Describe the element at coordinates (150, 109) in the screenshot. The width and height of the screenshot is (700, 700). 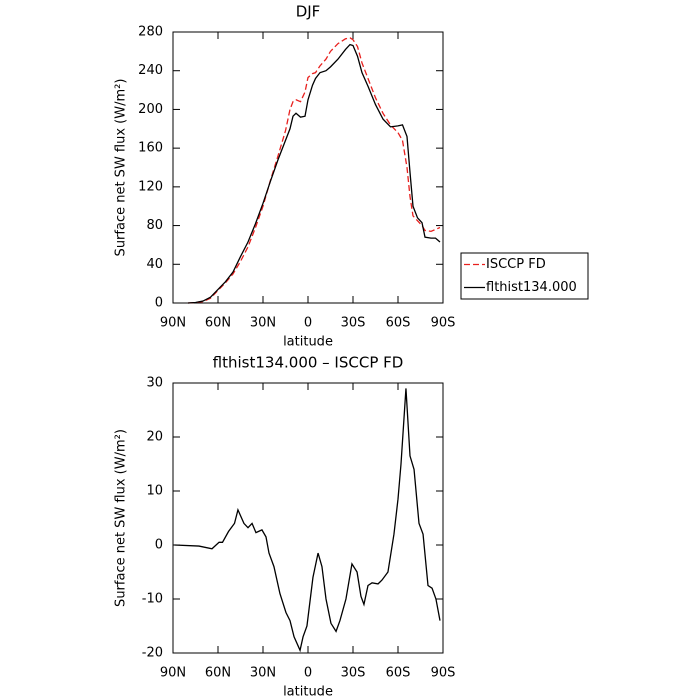
I see `y-tick-label: 200` at that location.